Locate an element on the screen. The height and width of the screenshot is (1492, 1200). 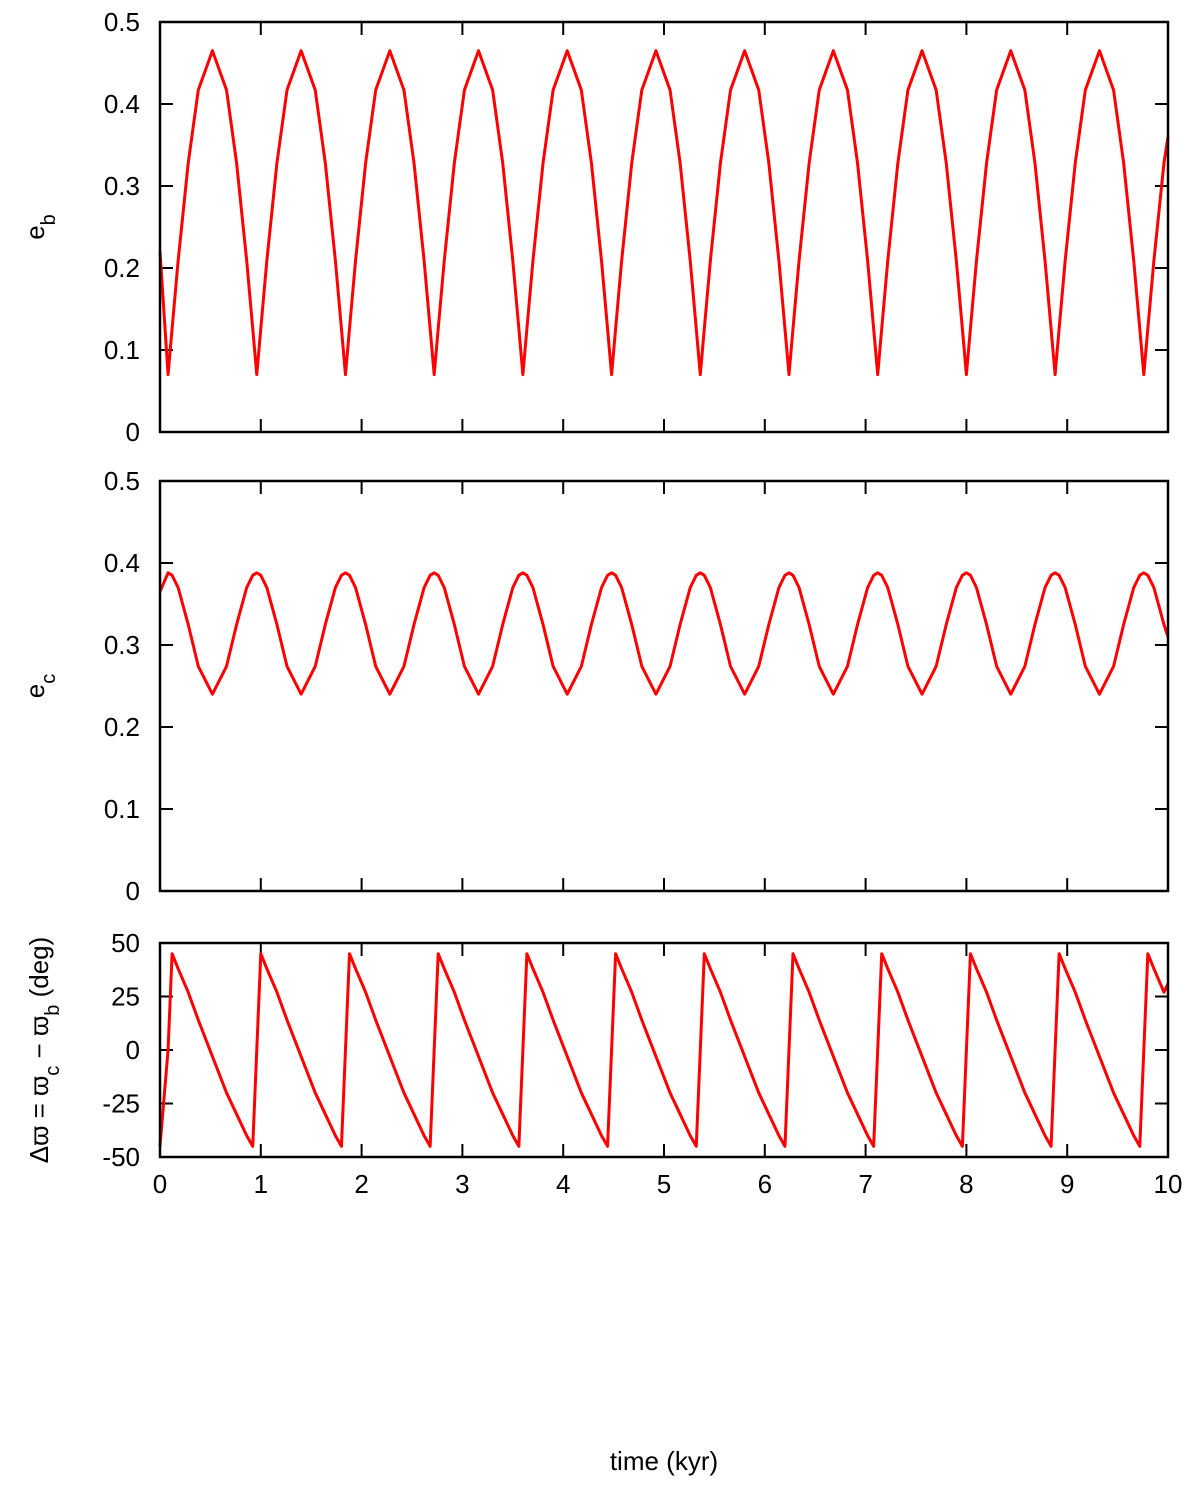
y-tick-label: -25 is located at coordinates (121, 1104).